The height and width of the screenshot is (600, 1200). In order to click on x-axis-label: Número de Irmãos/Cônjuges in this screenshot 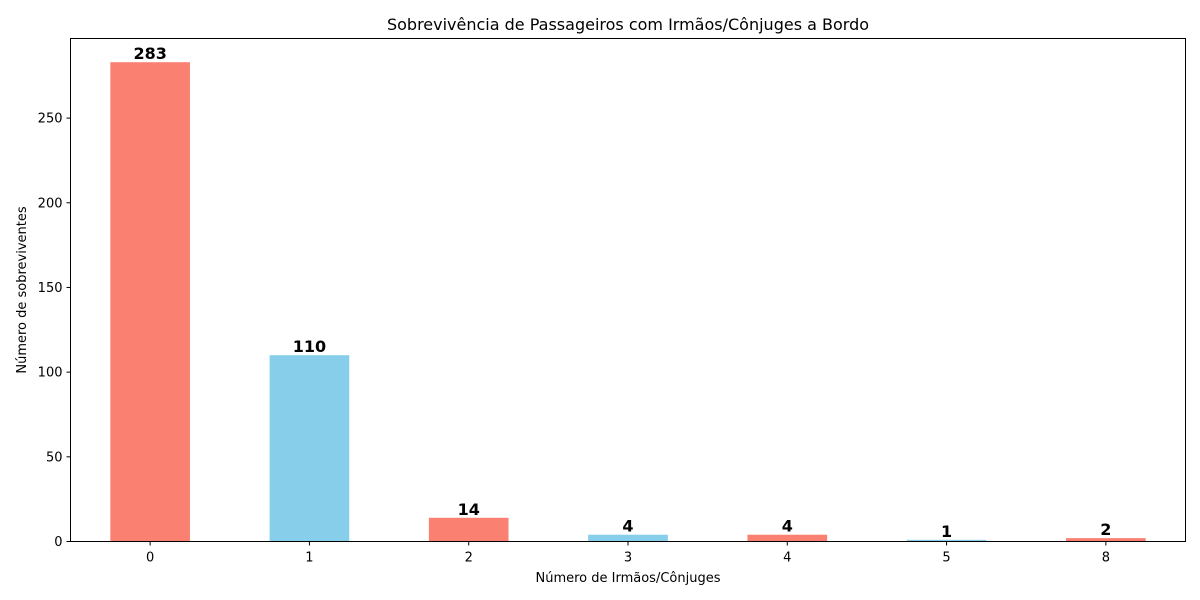, I will do `click(628, 578)`.